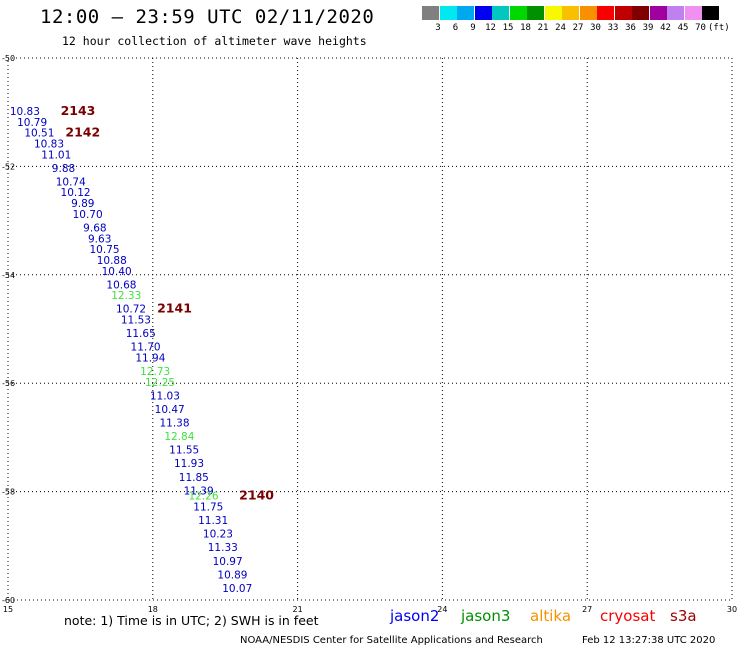 This screenshot has height=650, width=740. I want to click on pass-number-label: 2140, so click(256, 495).